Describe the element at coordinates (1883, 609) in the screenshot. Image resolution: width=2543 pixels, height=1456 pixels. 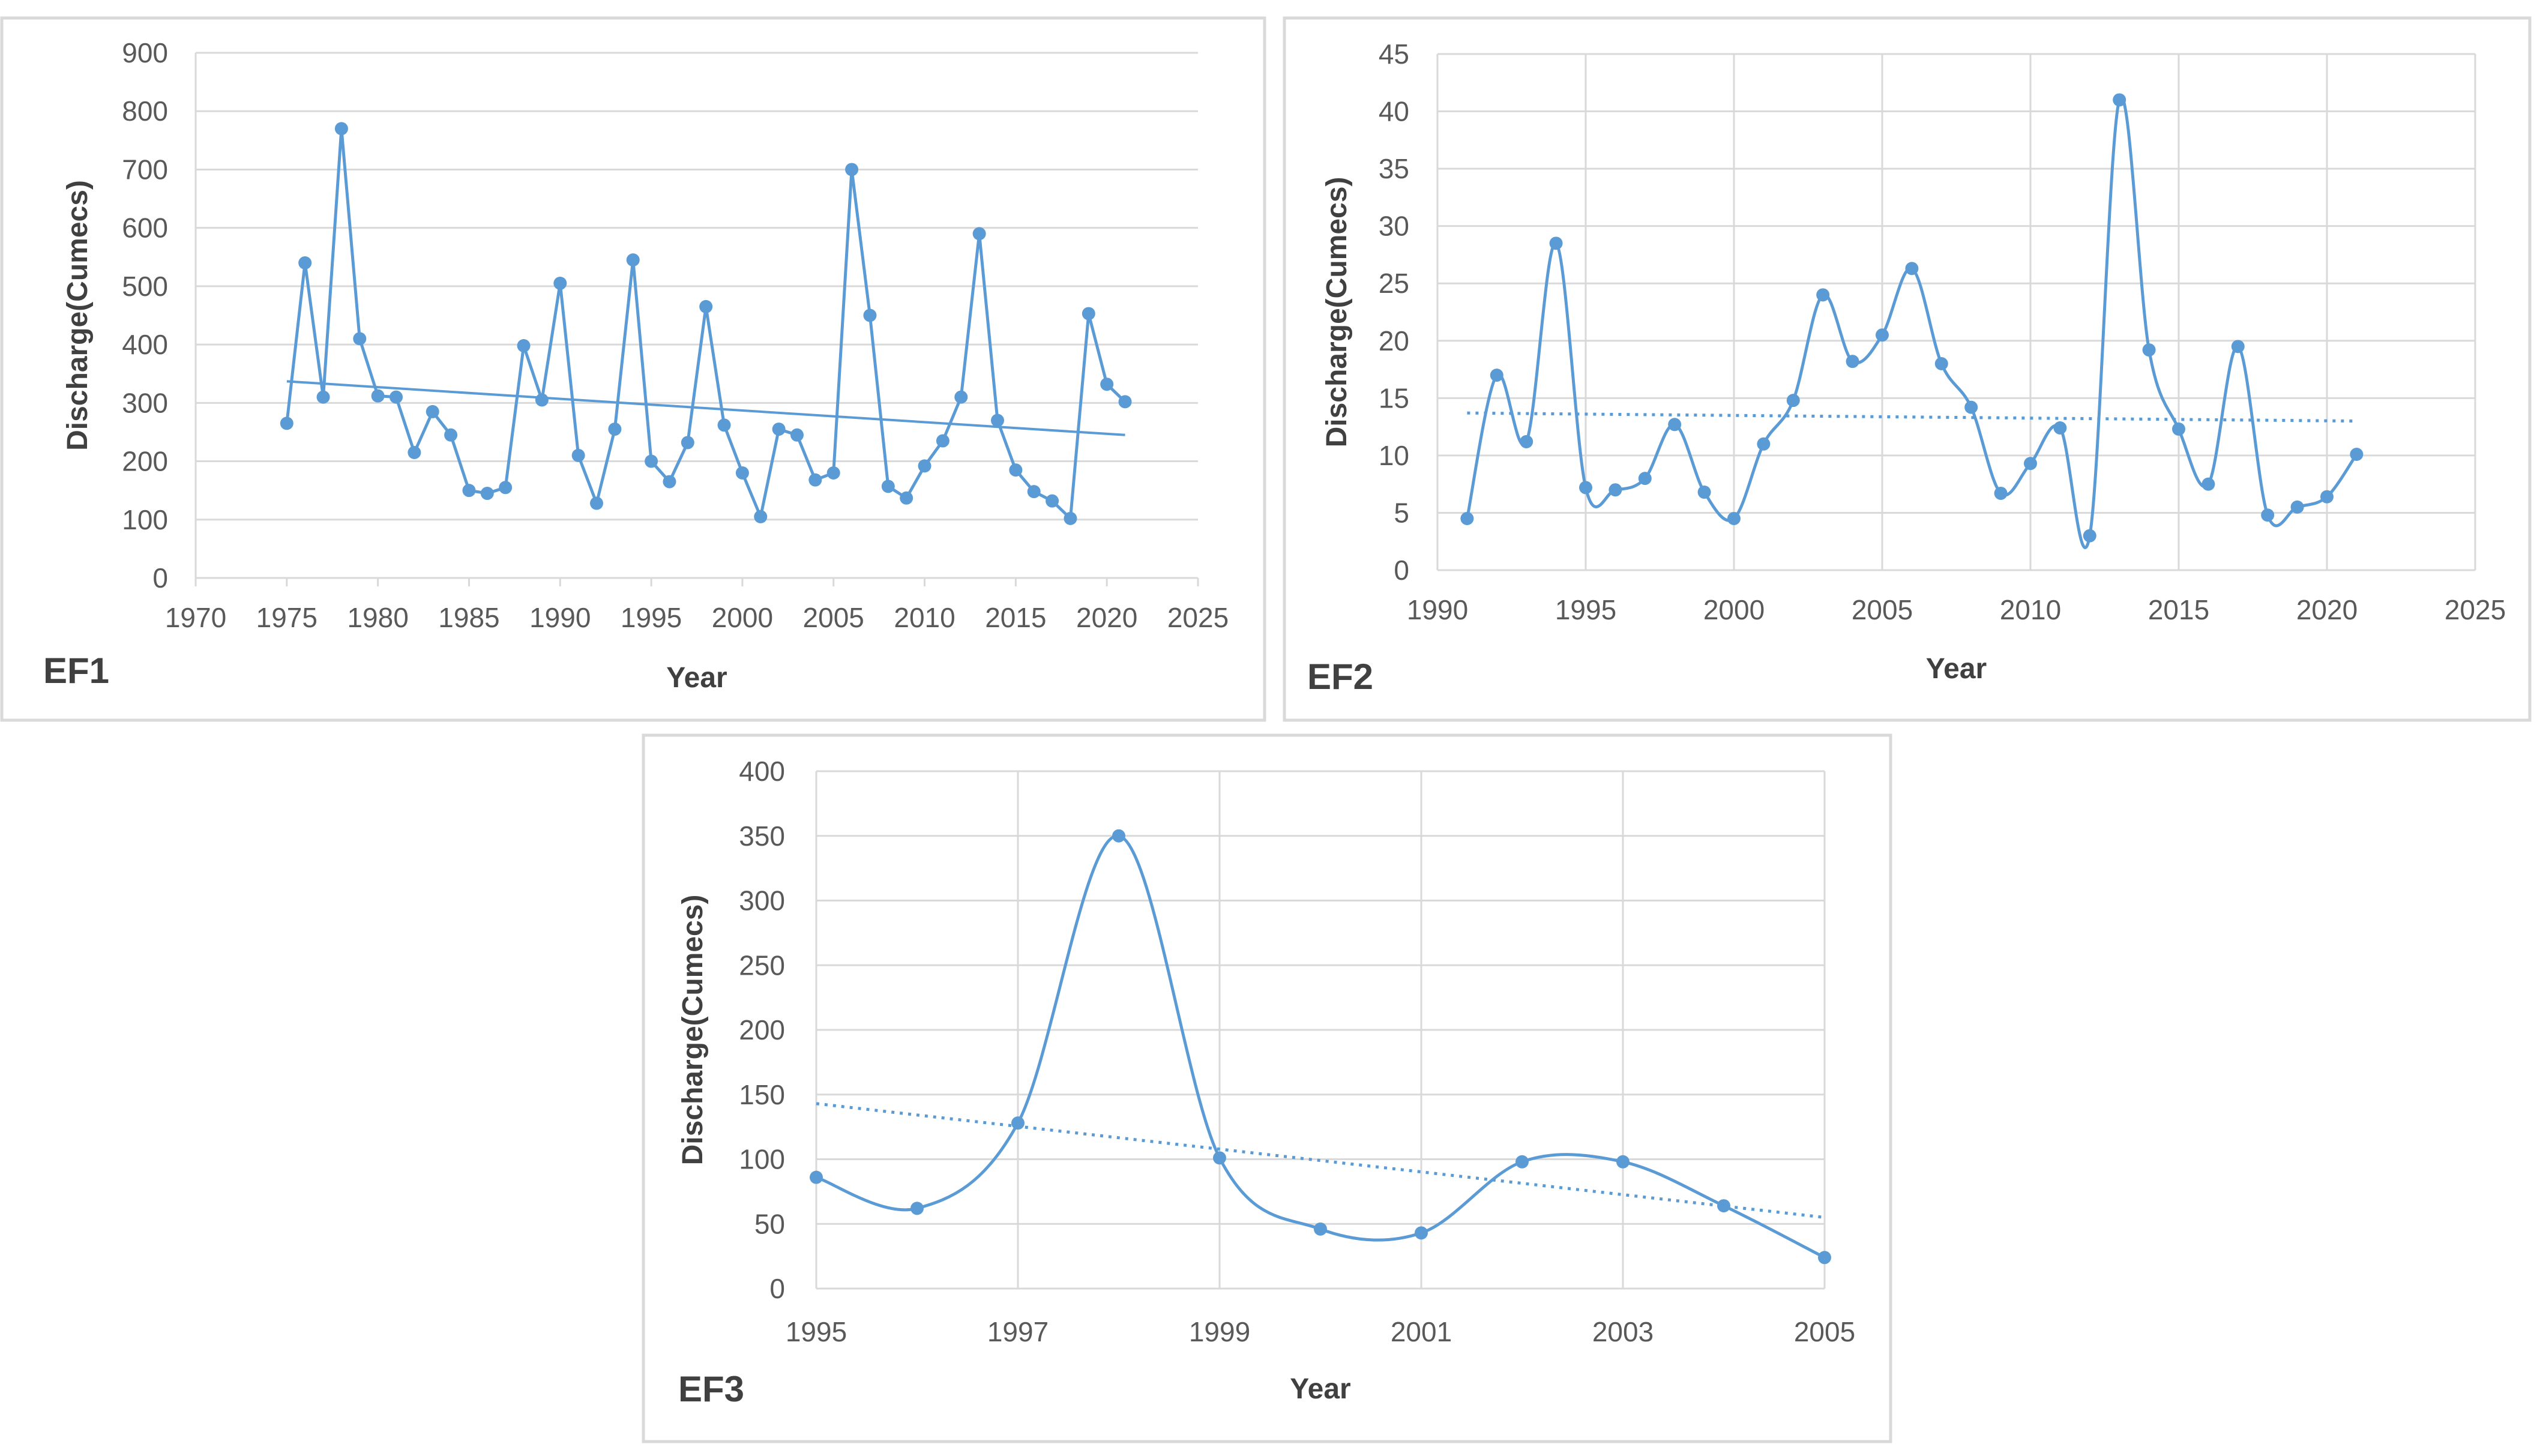
I see `x-tick-label: 2005` at that location.